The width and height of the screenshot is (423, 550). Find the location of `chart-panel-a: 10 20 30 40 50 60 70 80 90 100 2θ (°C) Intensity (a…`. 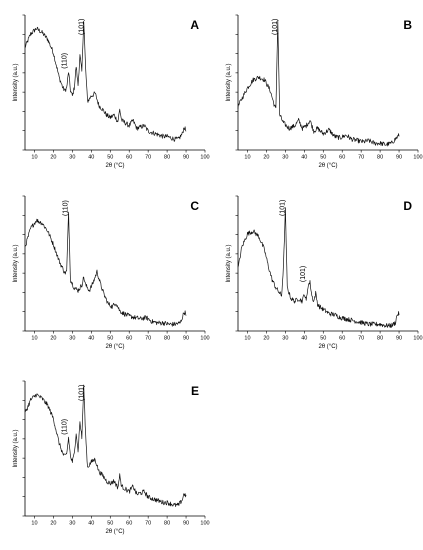

chart-panel-a: 10 20 30 40 50 60 70 80 90 100 2θ (°C) Intensity (a… is located at coordinates (111, 91).